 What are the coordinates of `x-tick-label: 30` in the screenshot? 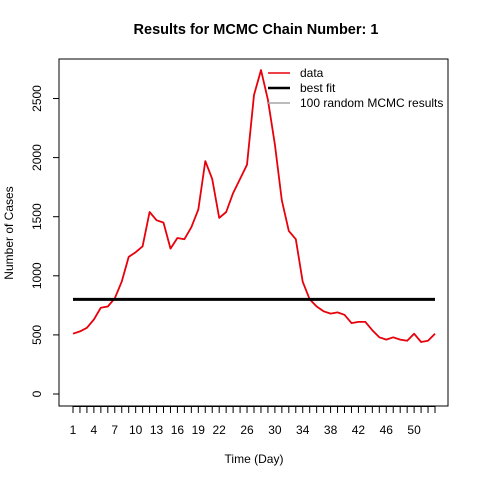 It's located at (275, 430).